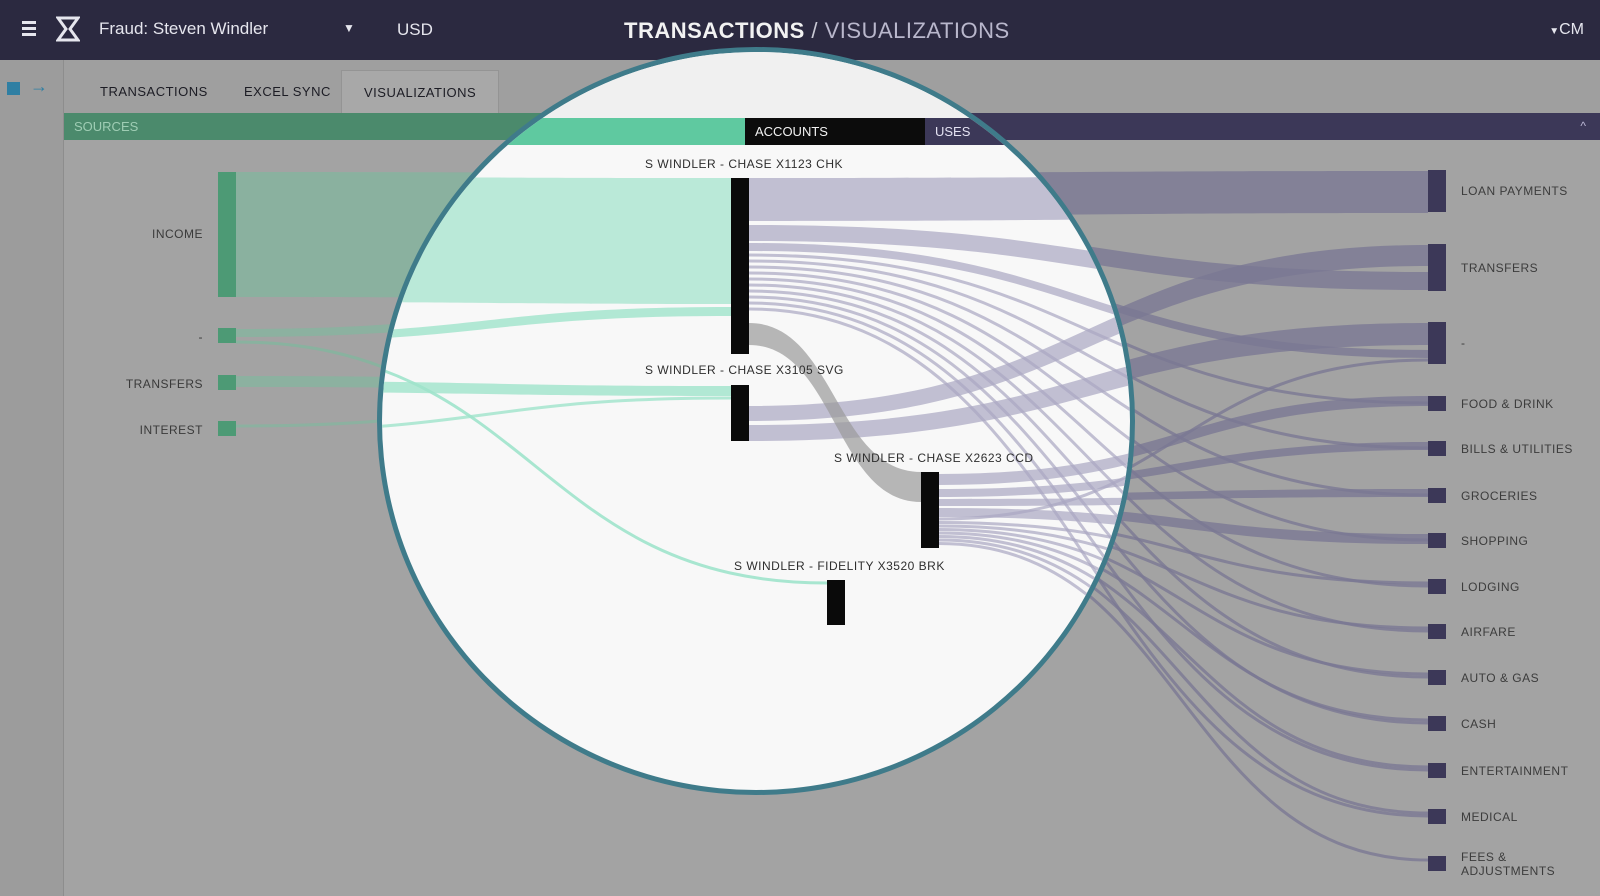 This screenshot has height=896, width=1600. I want to click on source-label: INTEREST, so click(171, 430).